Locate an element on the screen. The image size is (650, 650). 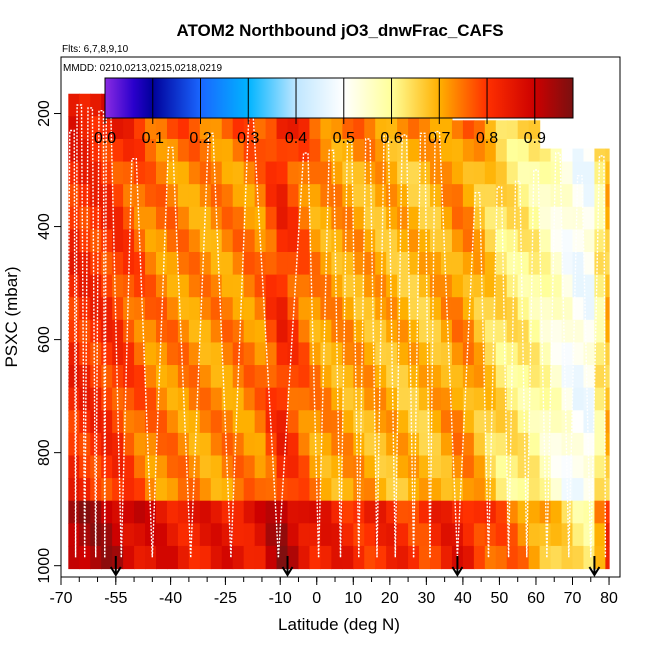
x-tick-label: -25 is located at coordinates (225, 598).